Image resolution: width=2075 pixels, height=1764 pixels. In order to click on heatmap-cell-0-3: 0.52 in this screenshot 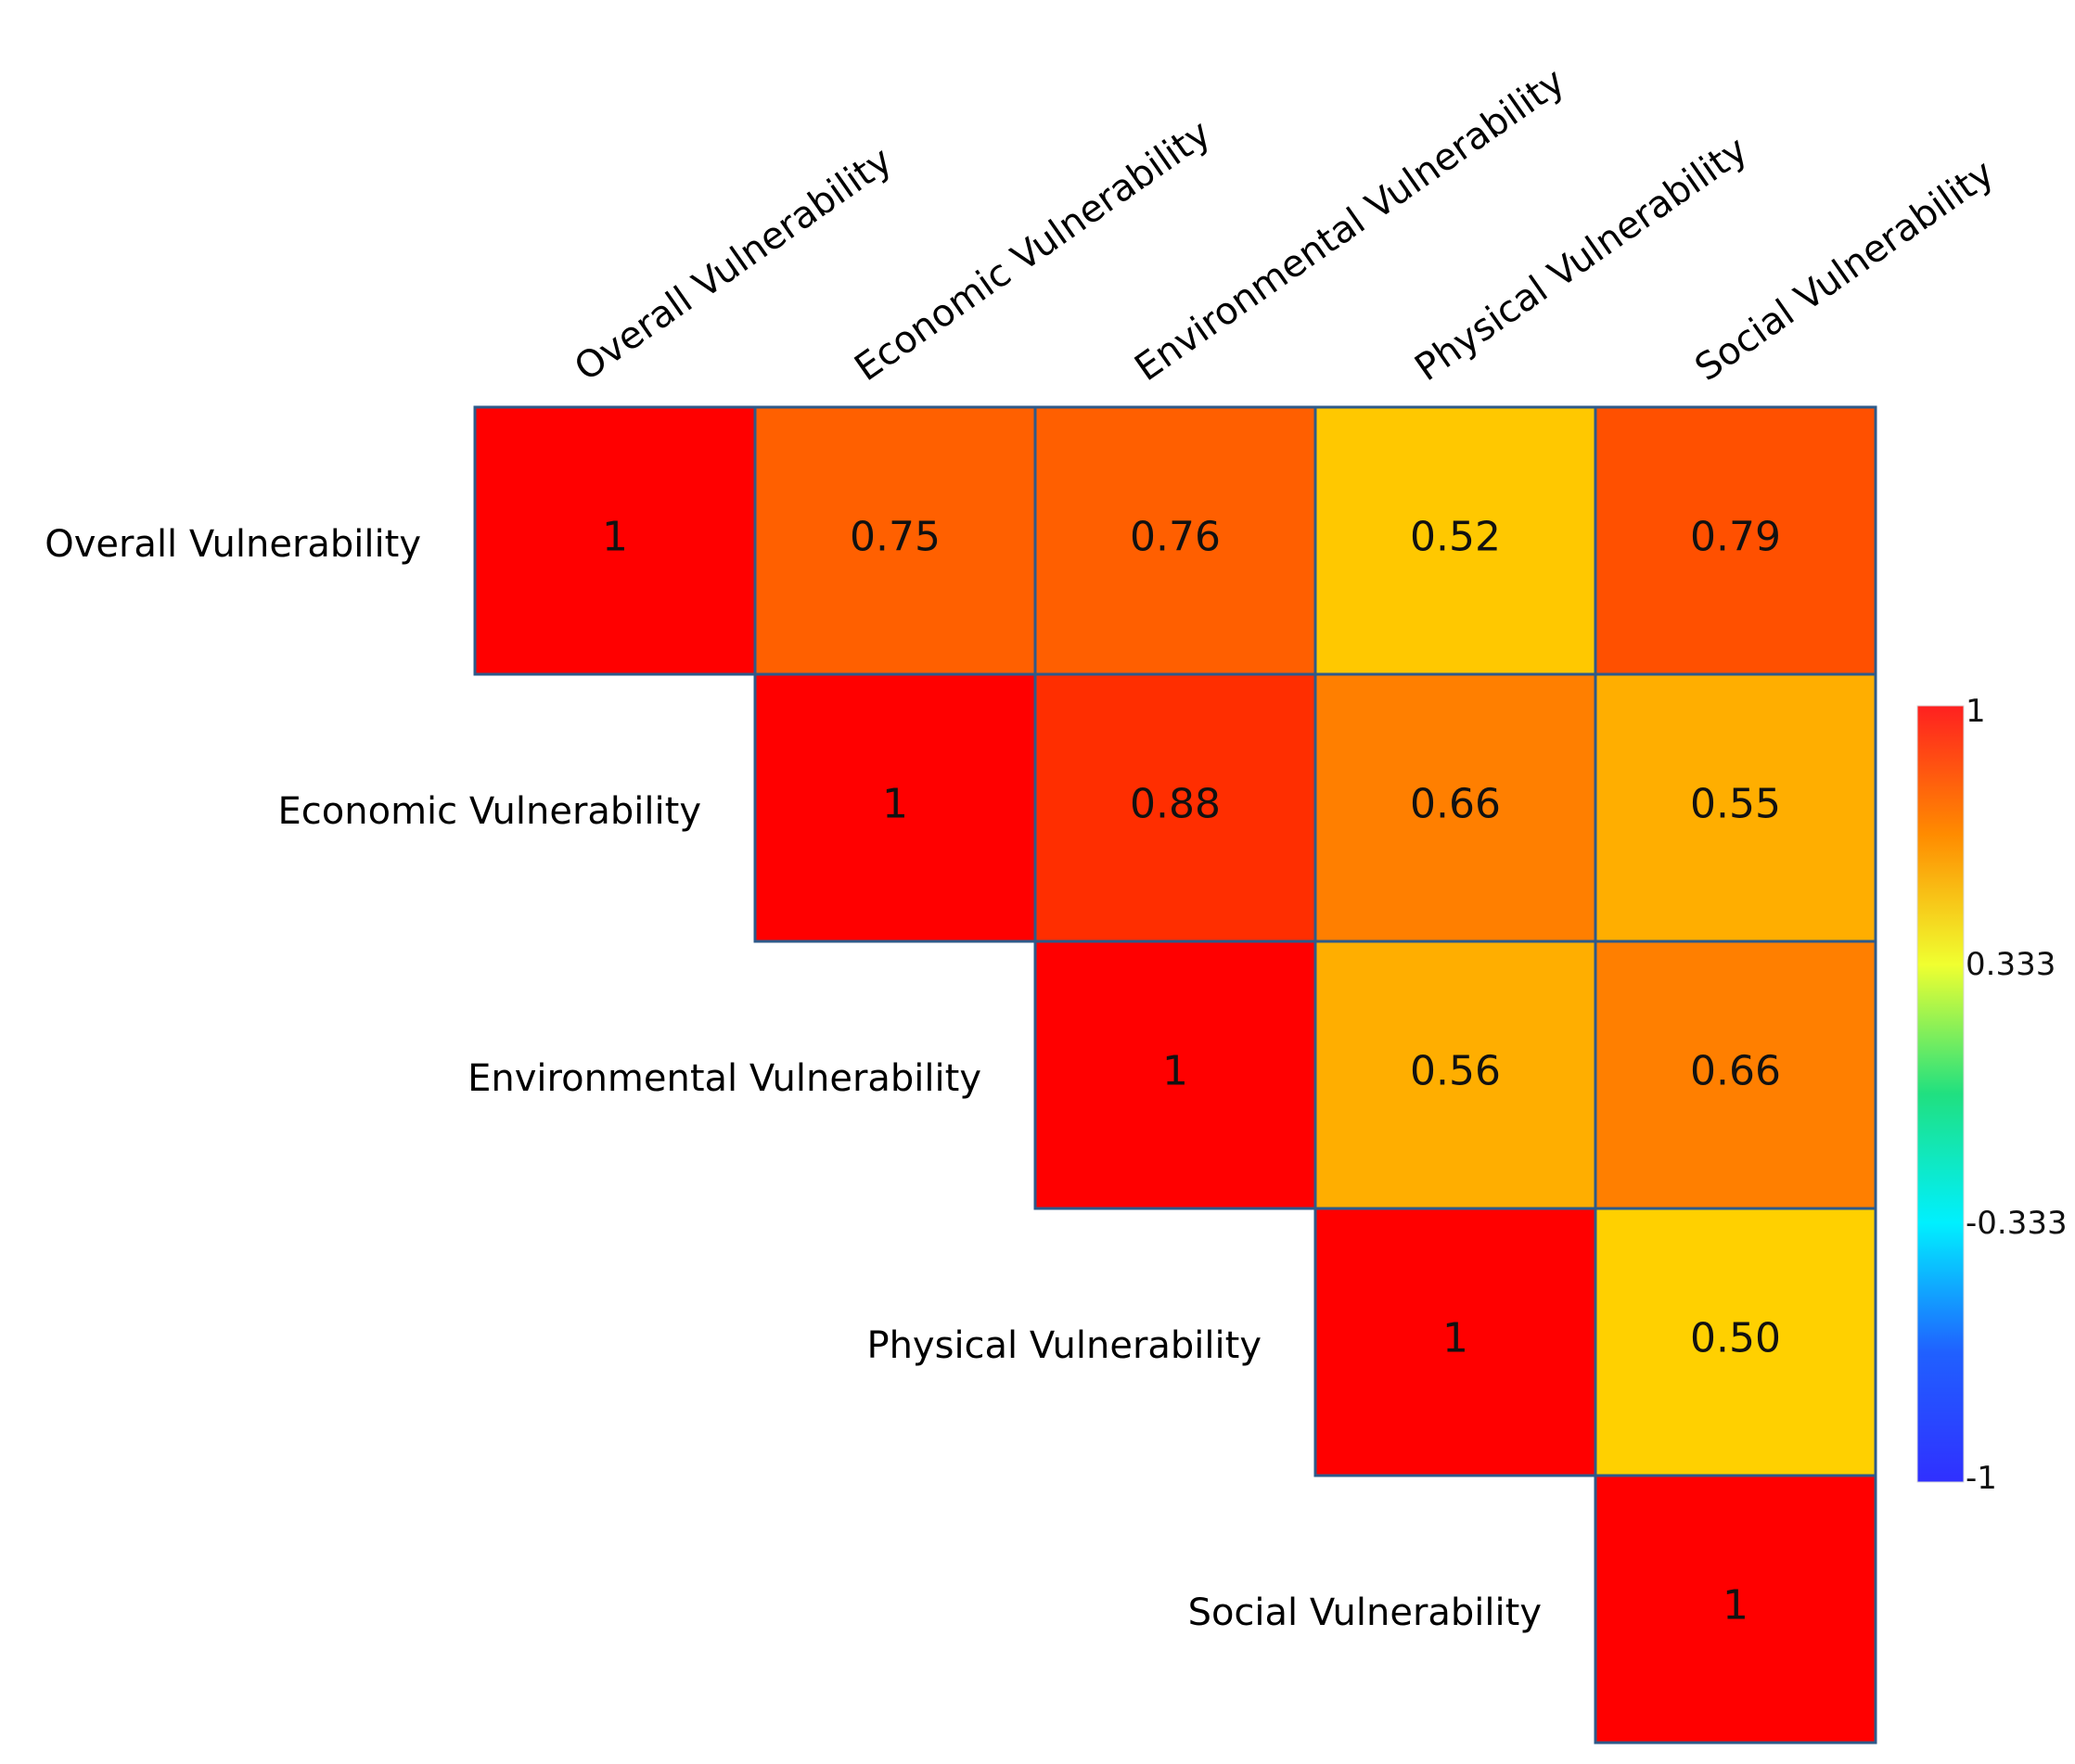, I will do `click(1455, 540)`.